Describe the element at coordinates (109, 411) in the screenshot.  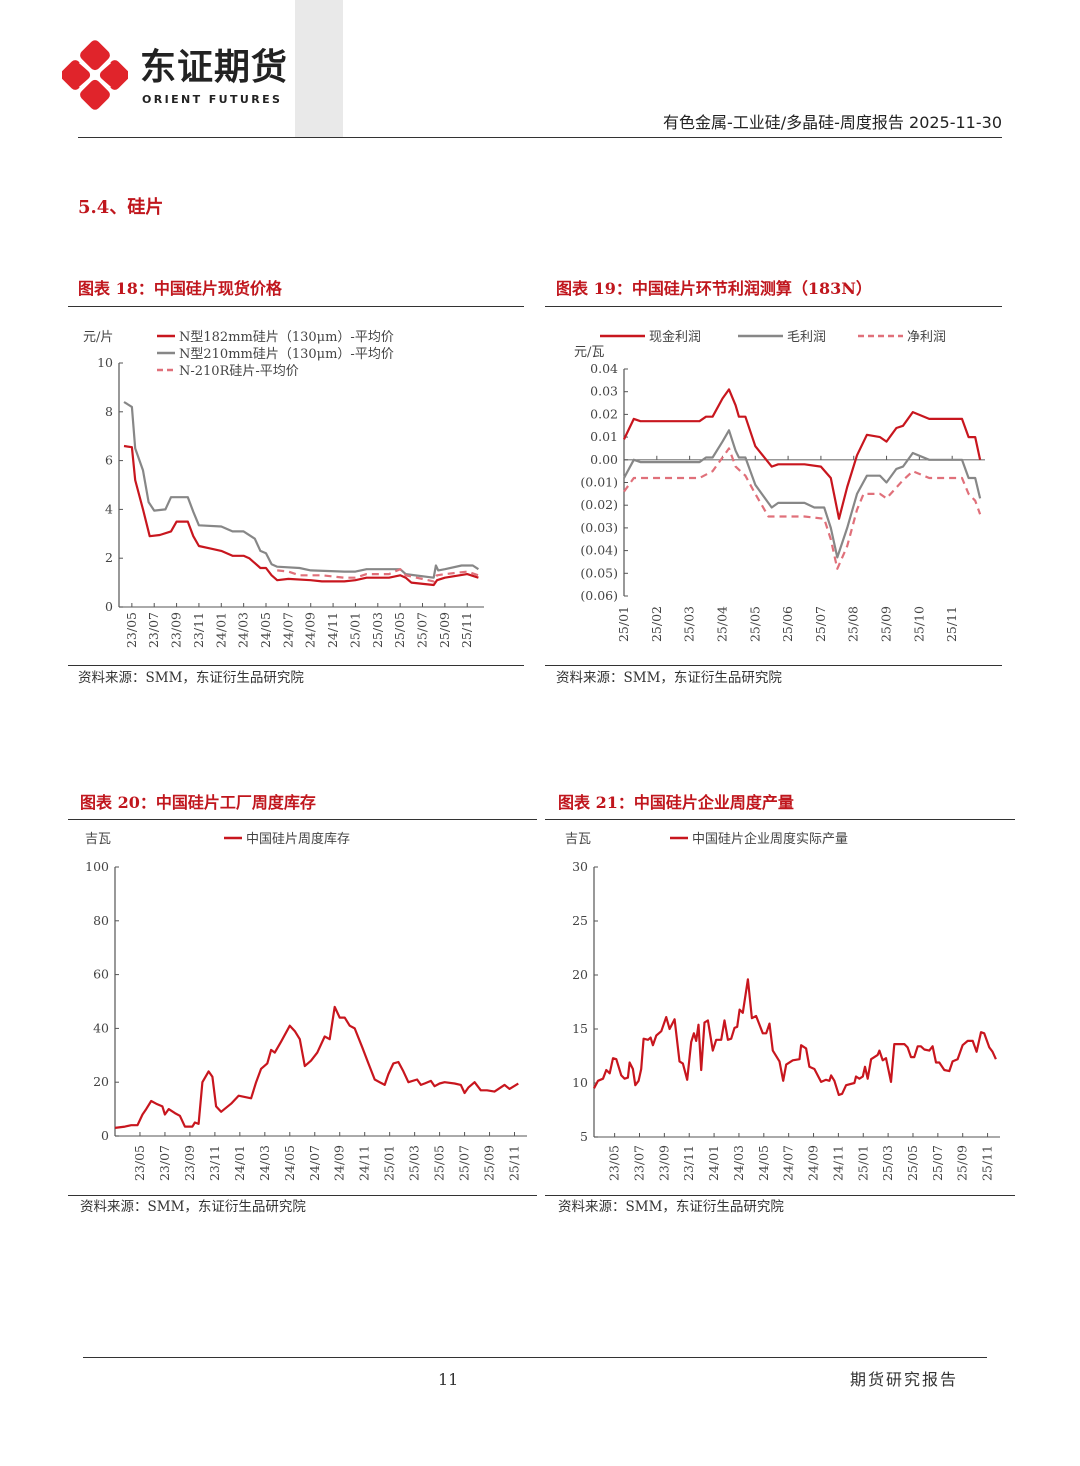
I see `y-tick-label: 8` at that location.